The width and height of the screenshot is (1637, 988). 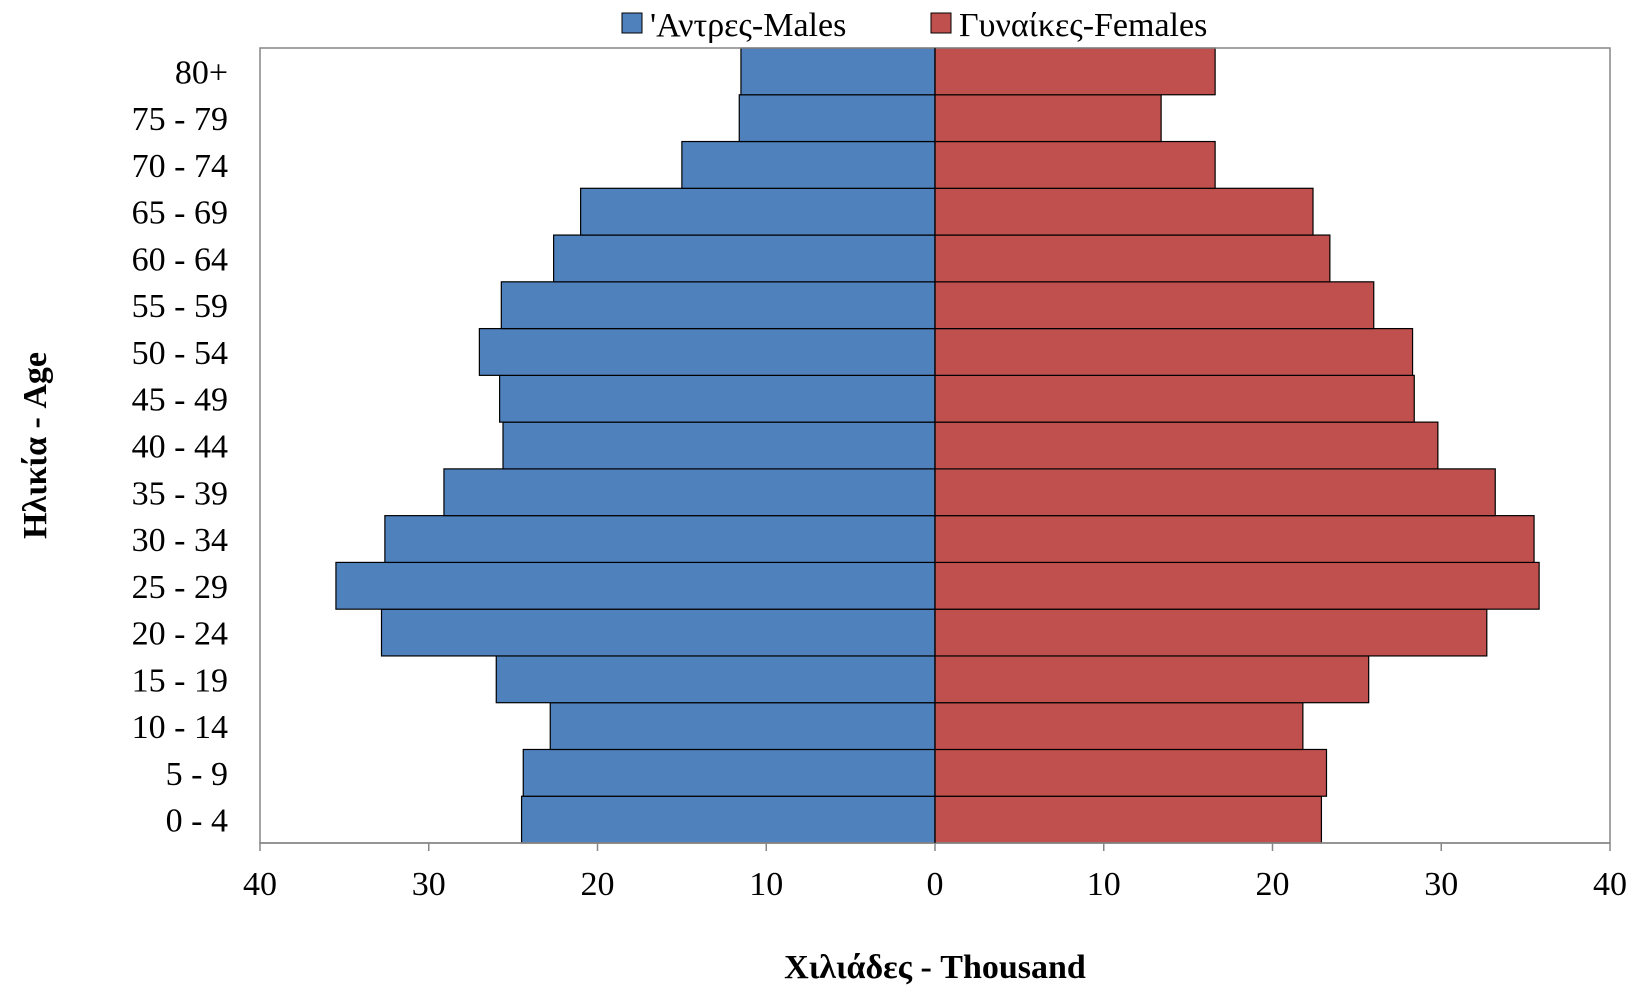 I want to click on y-tick-label: 60 - 64, so click(x=180, y=259).